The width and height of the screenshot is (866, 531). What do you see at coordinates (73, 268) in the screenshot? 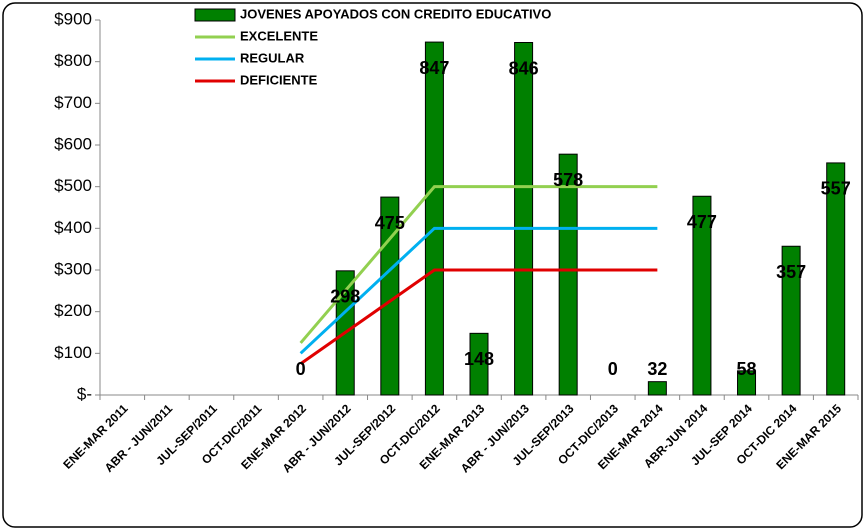
I see `y-tick-label: $300` at bounding box center [73, 268].